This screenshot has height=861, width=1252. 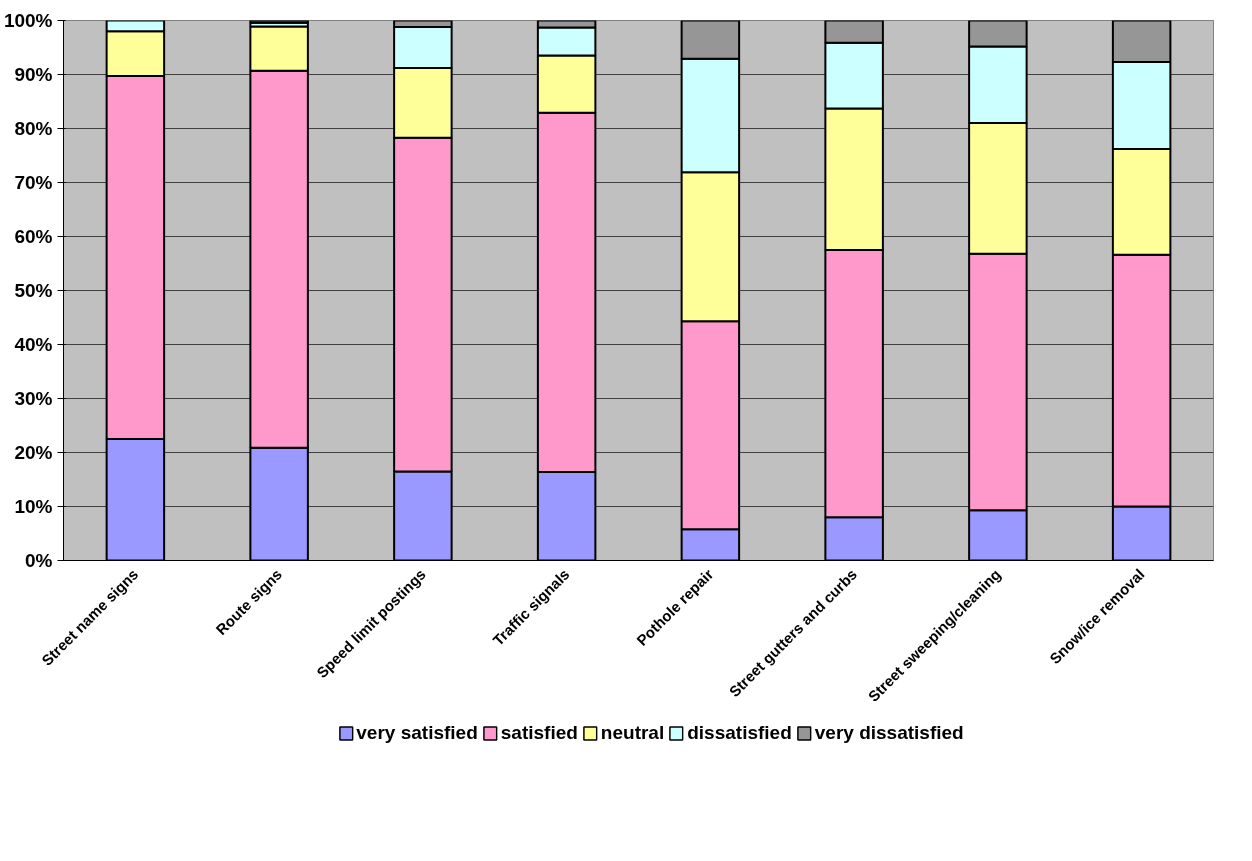 What do you see at coordinates (33, 74) in the screenshot?
I see `y-tick-label: 90%` at bounding box center [33, 74].